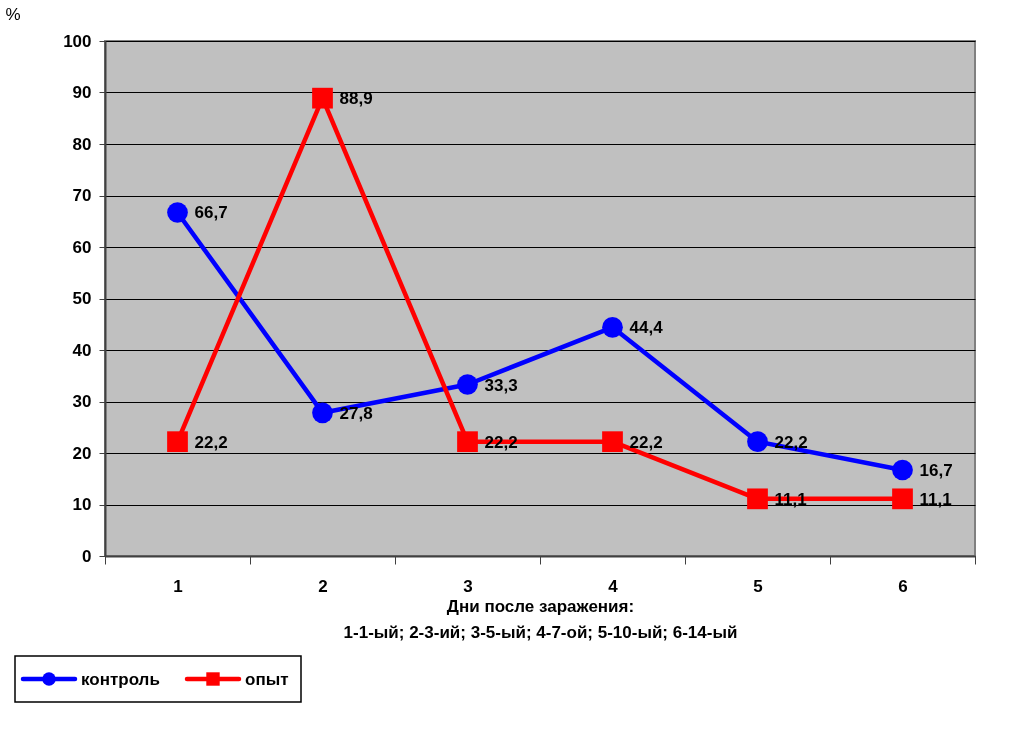 The image size is (1009, 740). Describe the element at coordinates (540, 619) in the screenshot. I see `x-axis-title: Дни после заражения: 1-1-ый; 2-3-ий; 3-5-ый; 4-7-ой; 5-10-ый; 6-14-ый` at that location.